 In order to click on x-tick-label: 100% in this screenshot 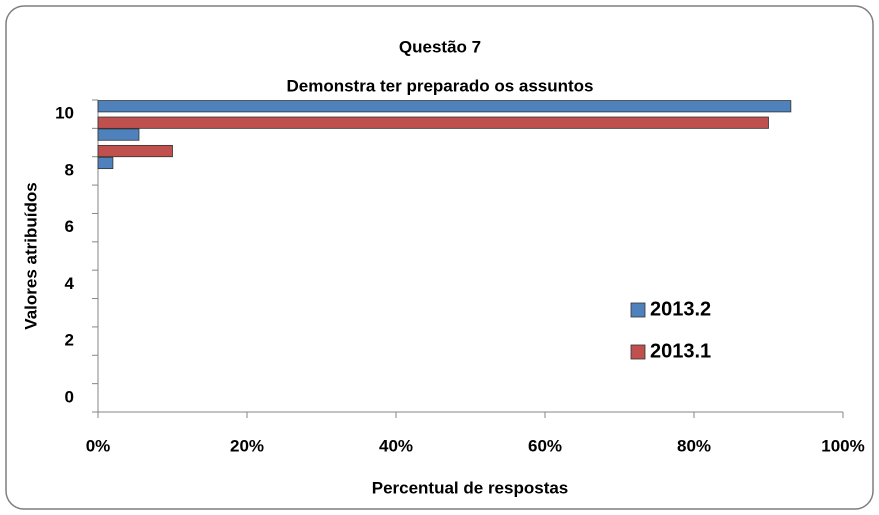, I will do `click(842, 445)`.